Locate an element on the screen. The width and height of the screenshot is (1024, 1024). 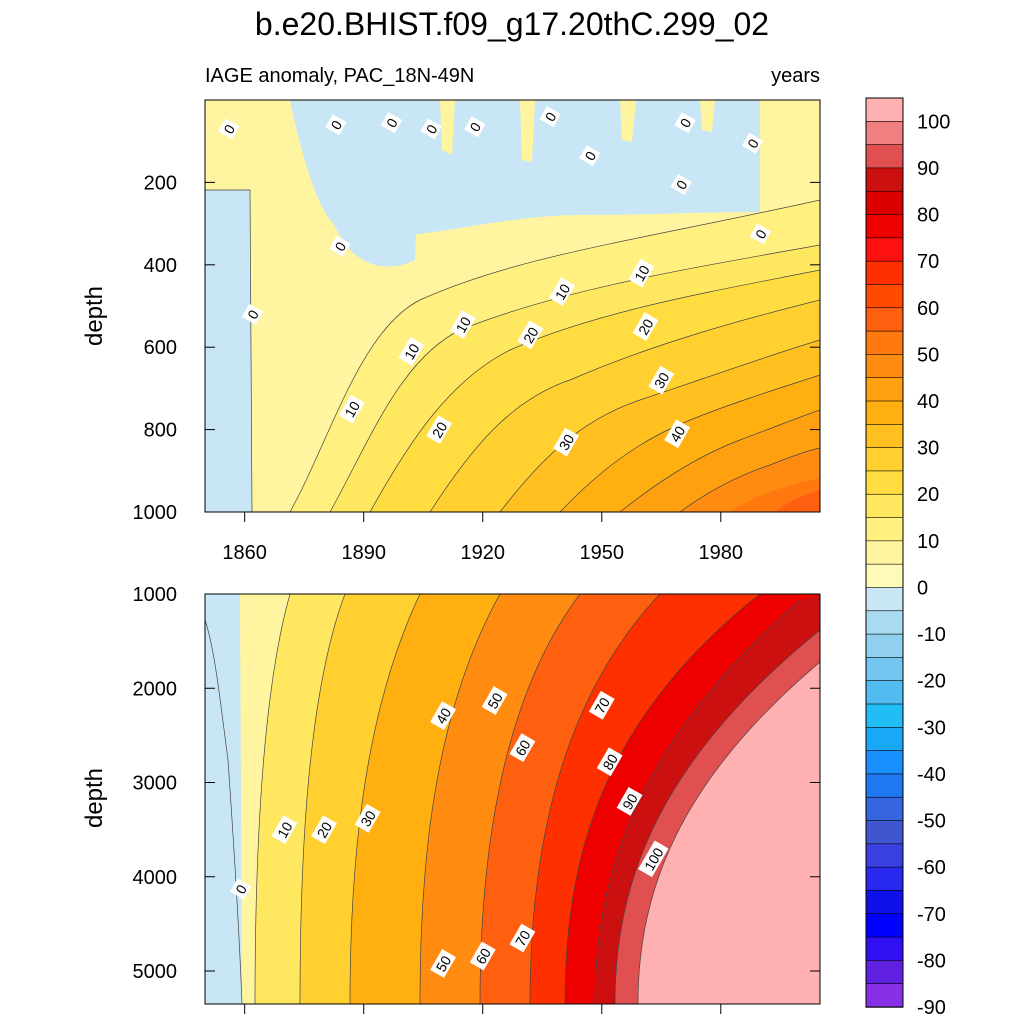
lower-ytick-label-2: 3000 is located at coordinates (155, 784).